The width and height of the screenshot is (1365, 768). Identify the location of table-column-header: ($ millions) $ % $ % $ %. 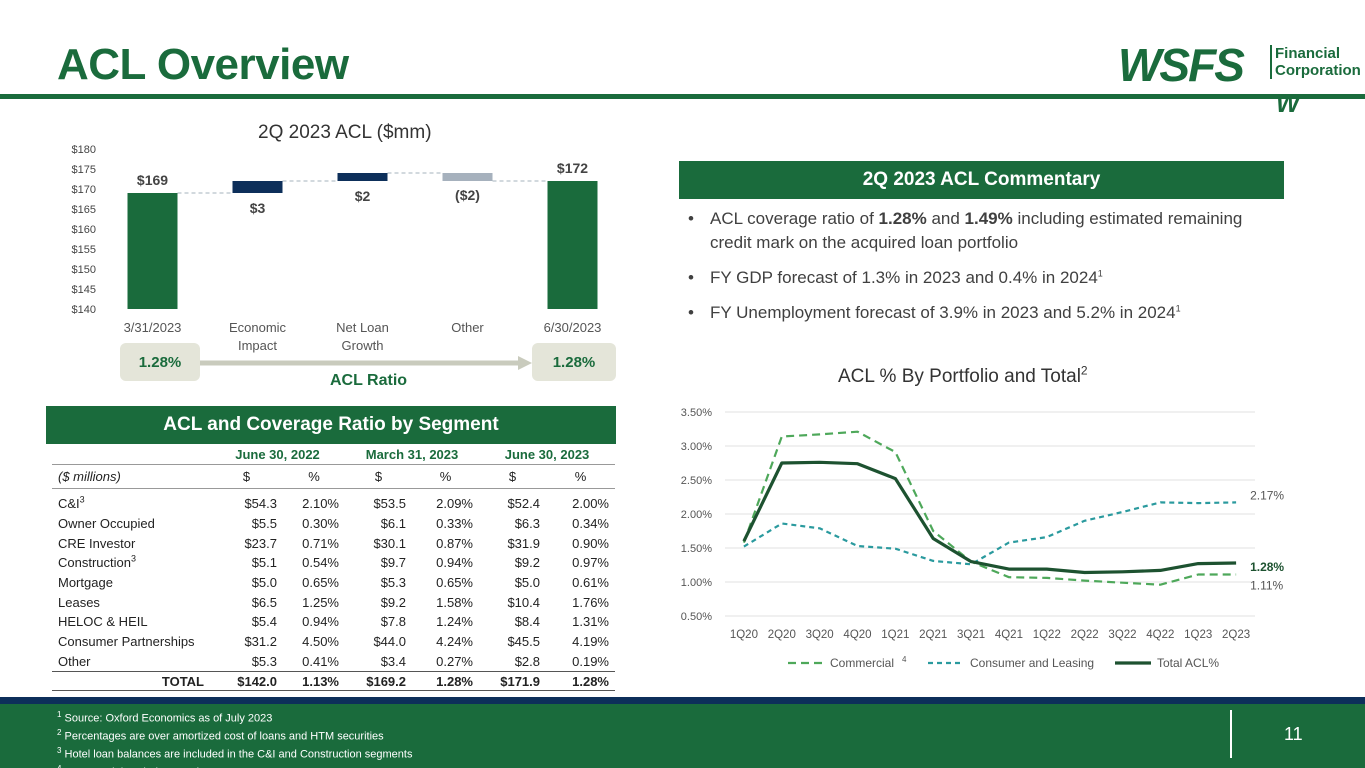
(333, 477).